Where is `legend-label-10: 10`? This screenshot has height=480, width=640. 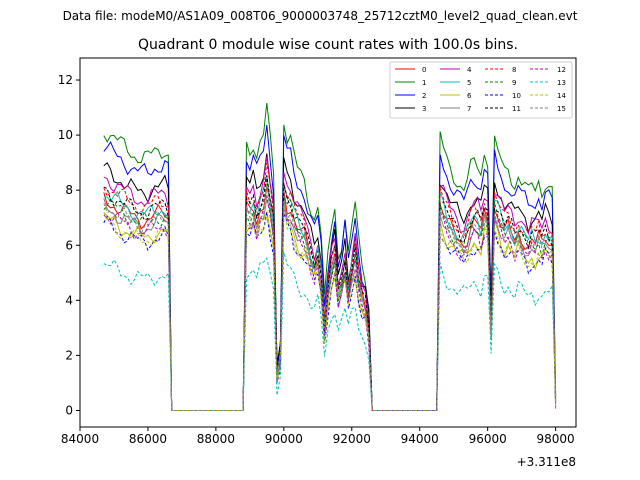
legend-label-10: 10 is located at coordinates (516, 96).